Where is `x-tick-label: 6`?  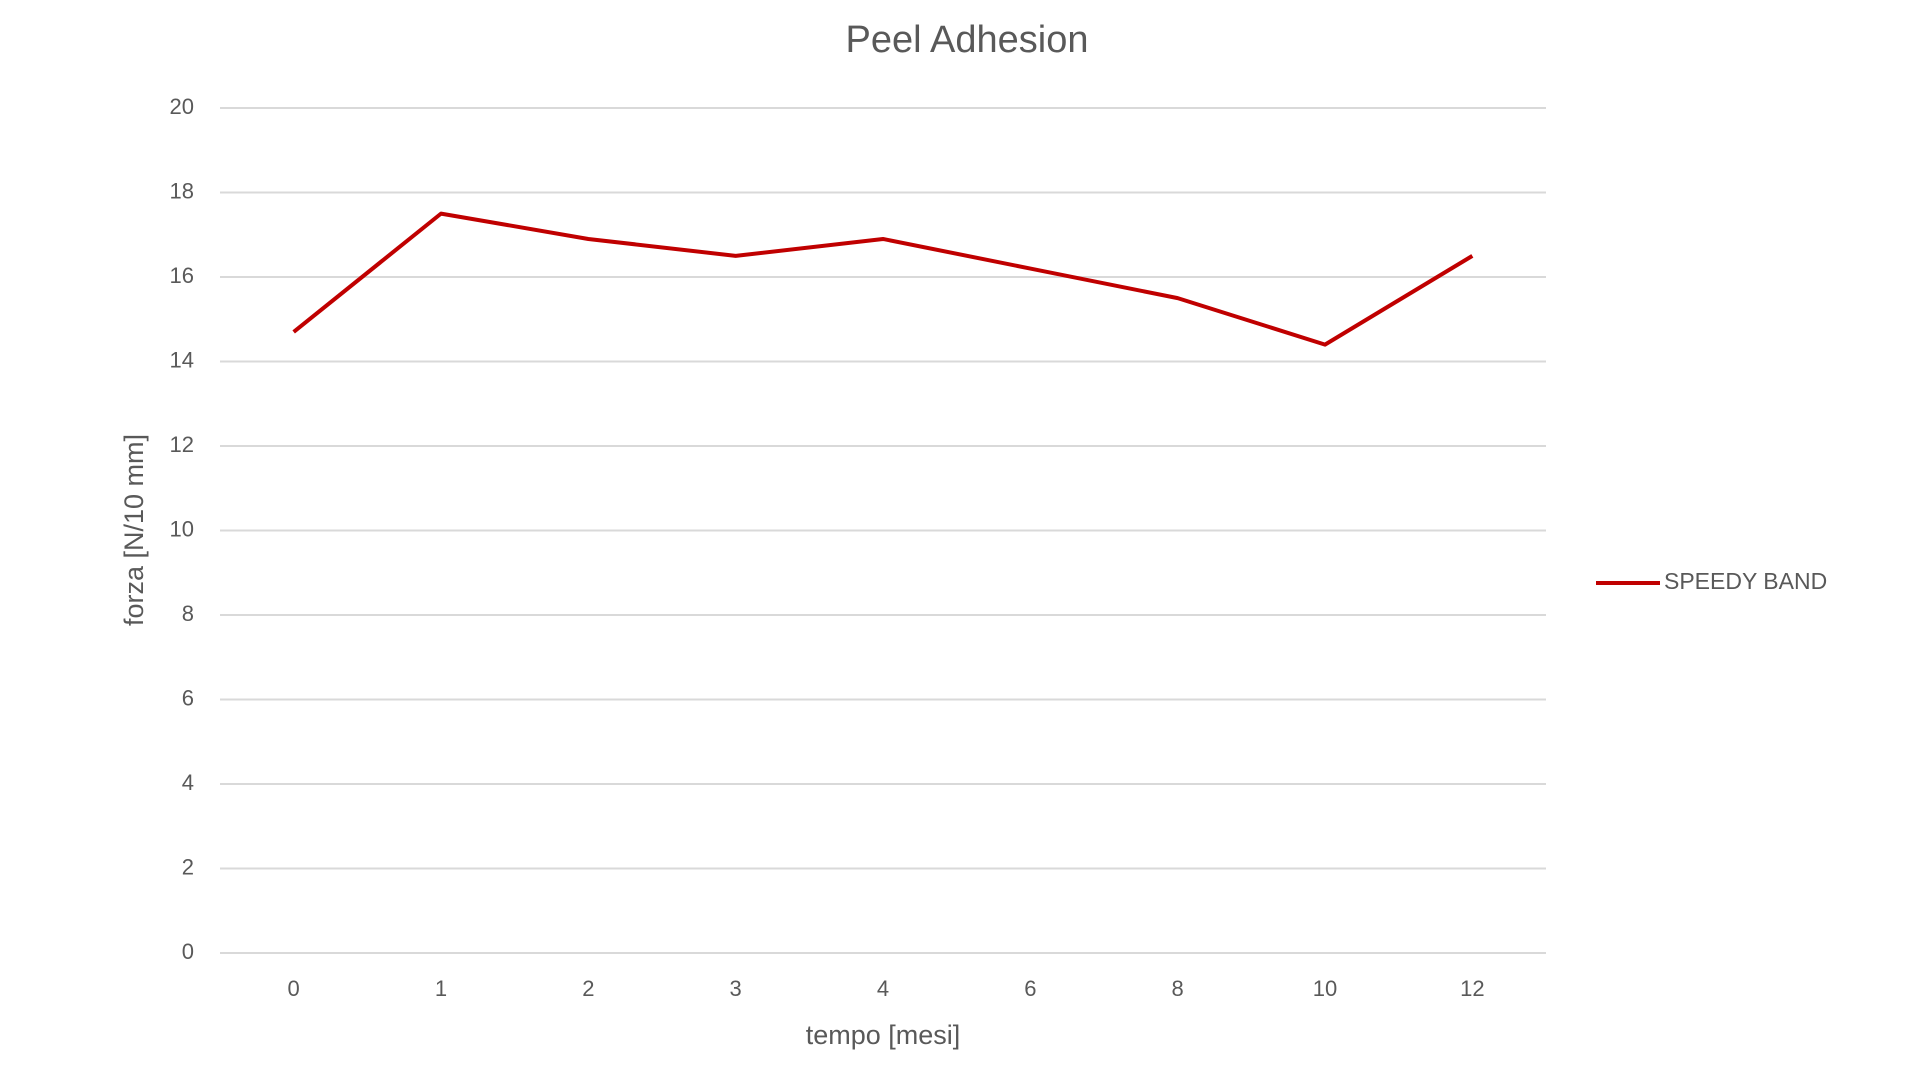
x-tick-label: 6 is located at coordinates (1030, 988).